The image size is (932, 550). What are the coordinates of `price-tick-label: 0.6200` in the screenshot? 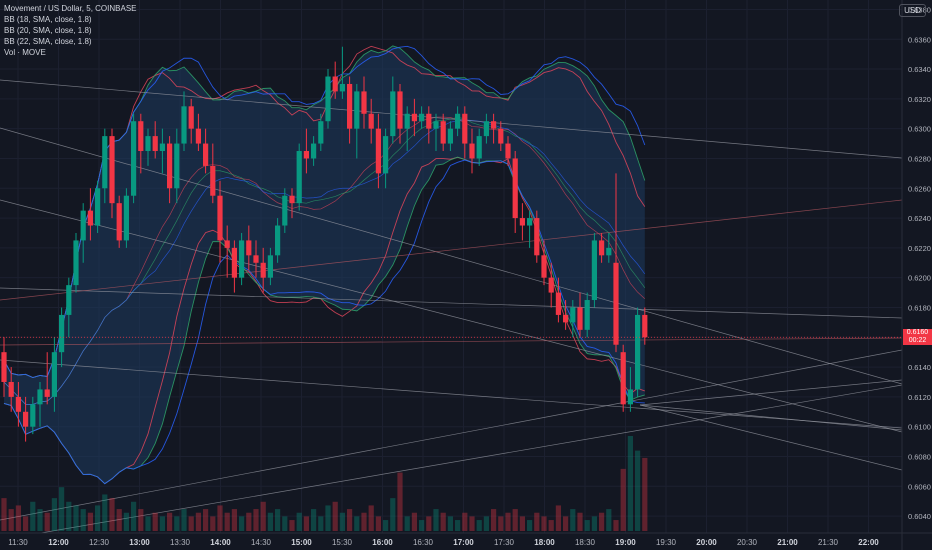 It's located at (919, 278).